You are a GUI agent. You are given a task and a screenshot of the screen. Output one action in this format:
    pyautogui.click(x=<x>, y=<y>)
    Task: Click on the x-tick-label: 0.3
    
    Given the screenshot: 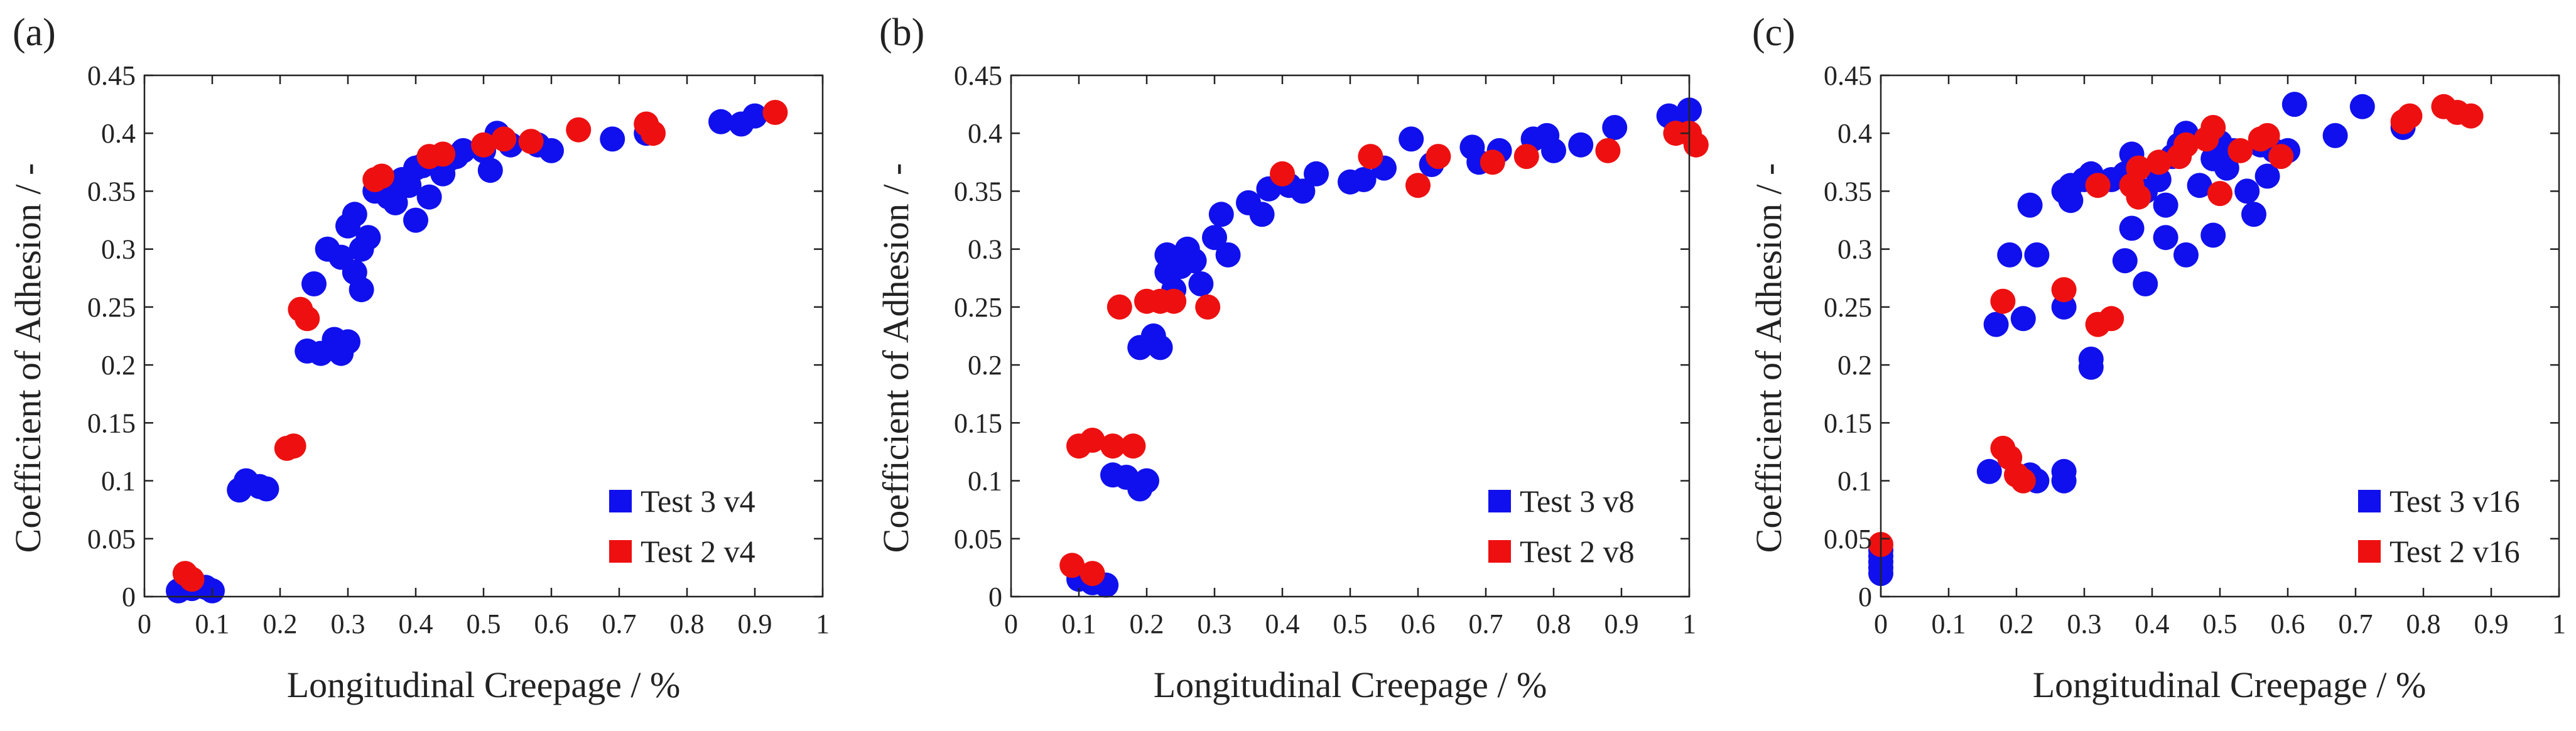 What is the action you would take?
    pyautogui.click(x=1215, y=624)
    